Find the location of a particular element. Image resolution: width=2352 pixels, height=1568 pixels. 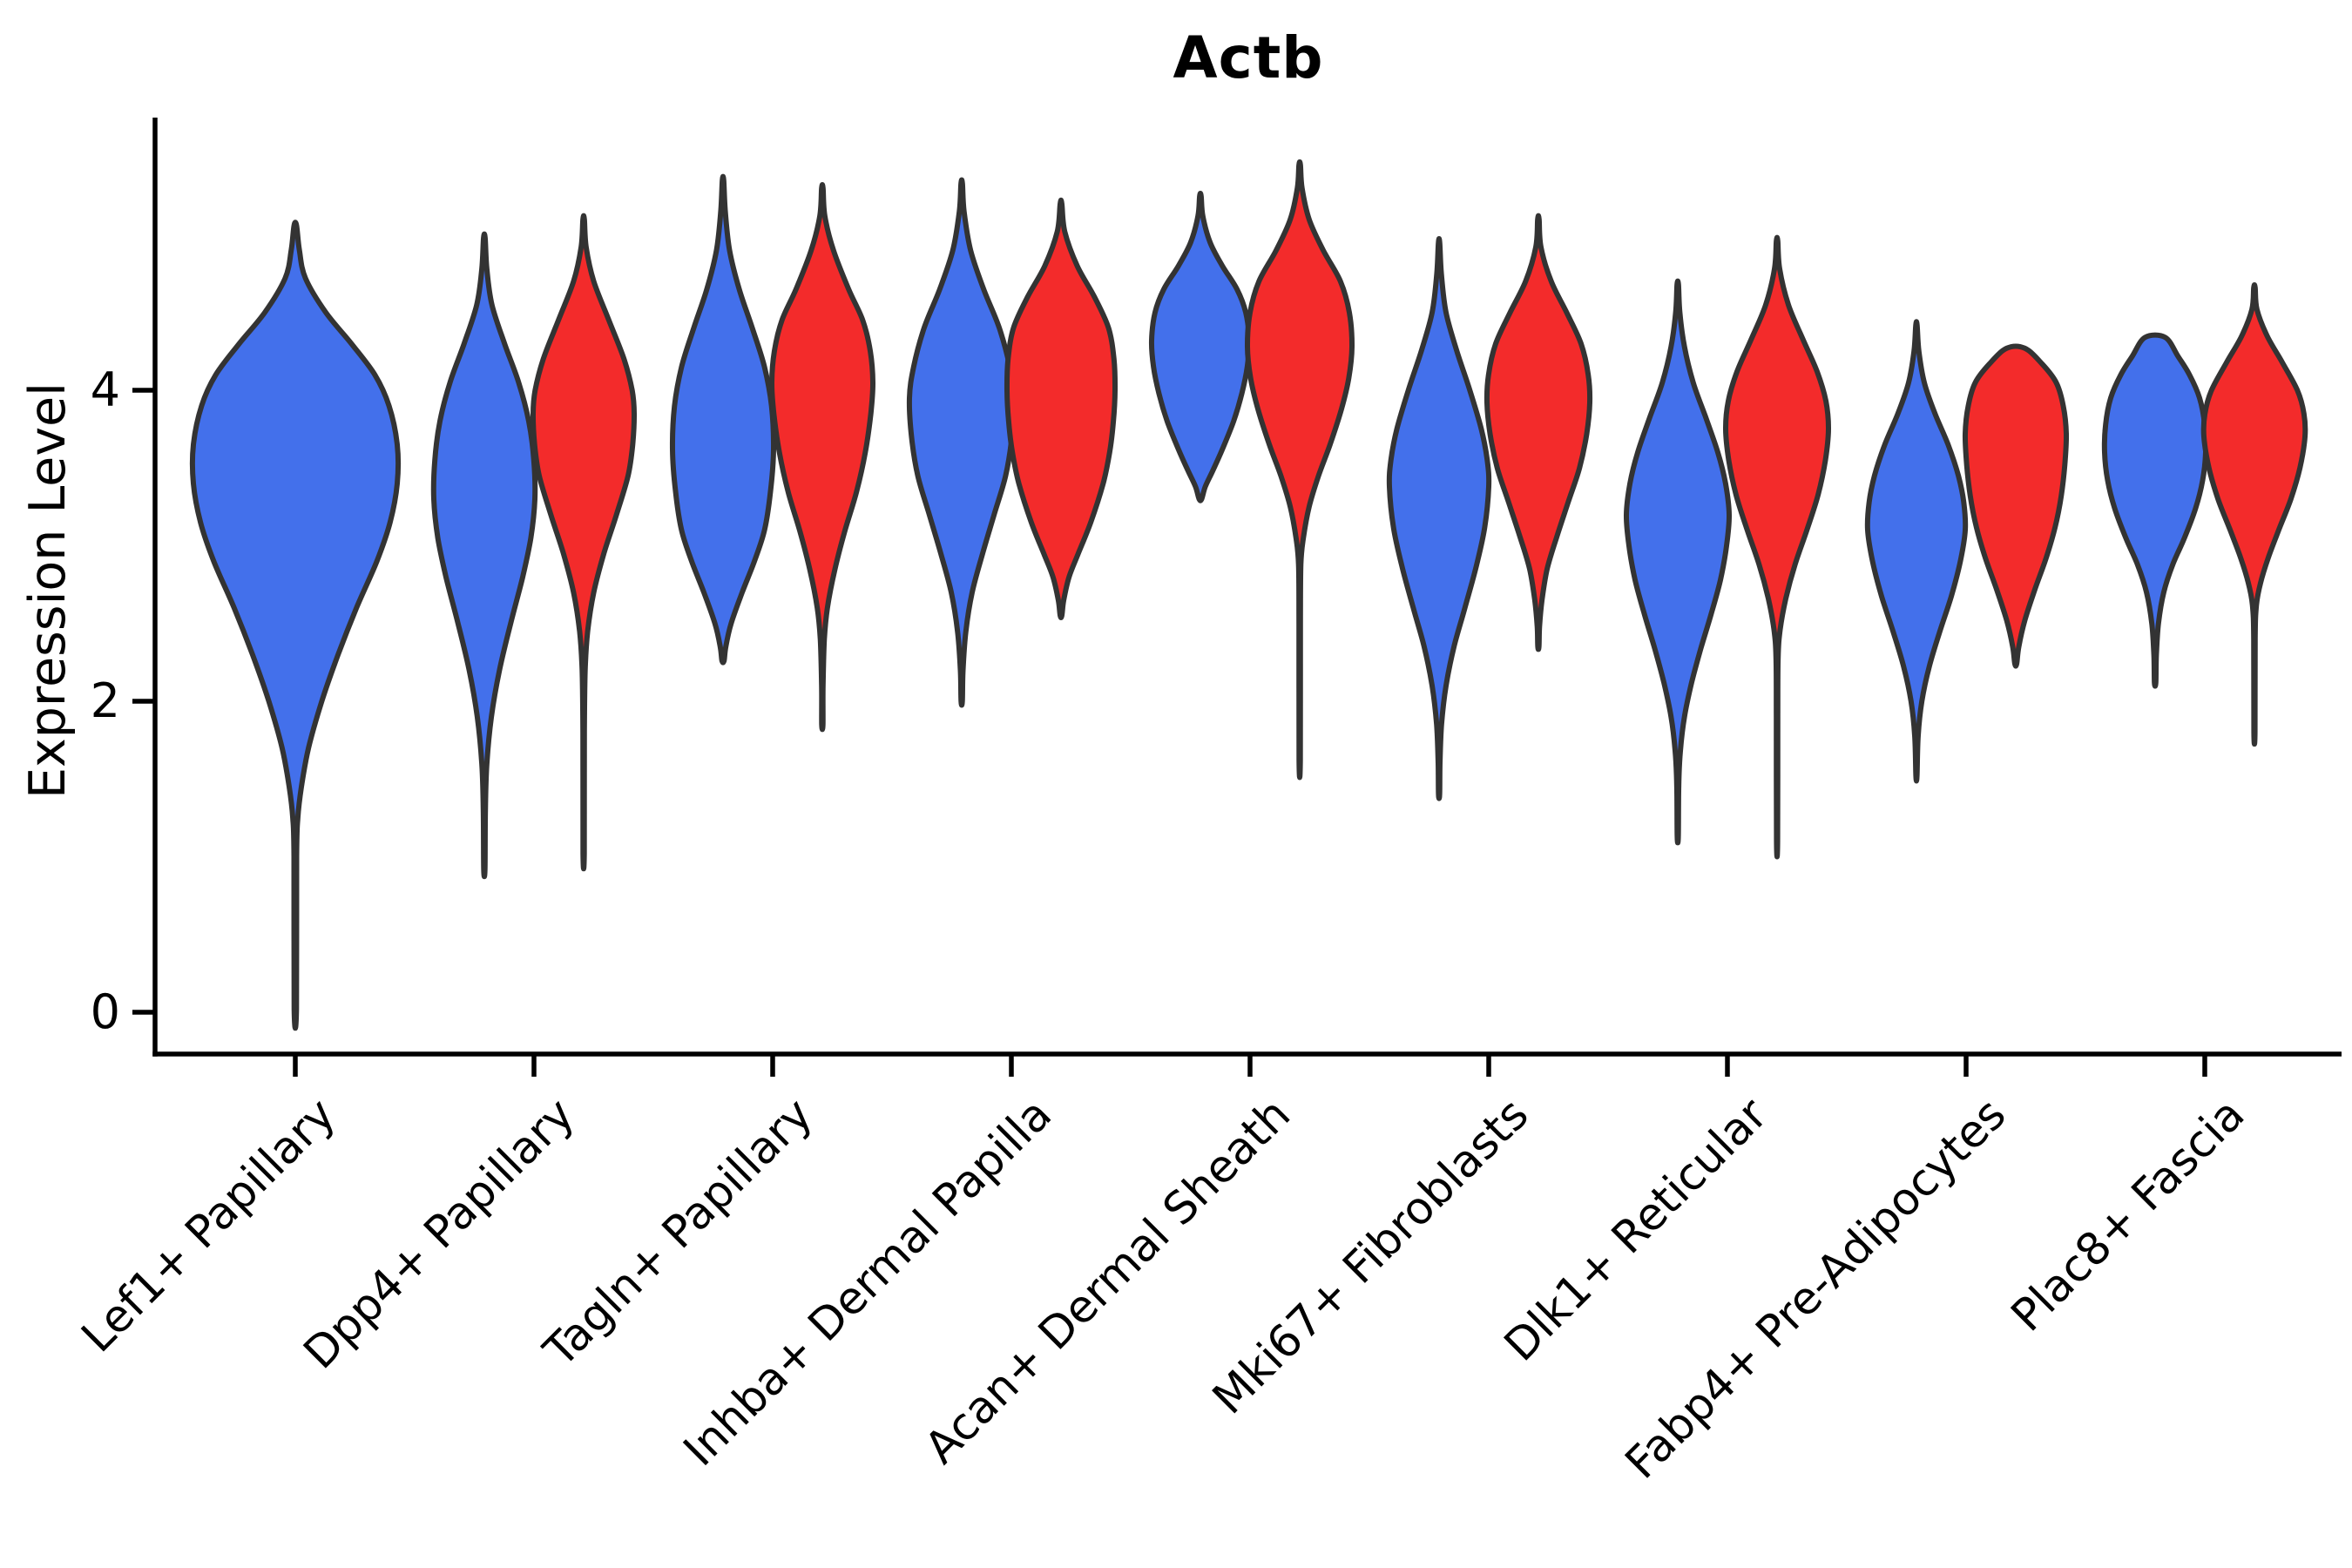

y-tick-label: 4 is located at coordinates (105, 389).